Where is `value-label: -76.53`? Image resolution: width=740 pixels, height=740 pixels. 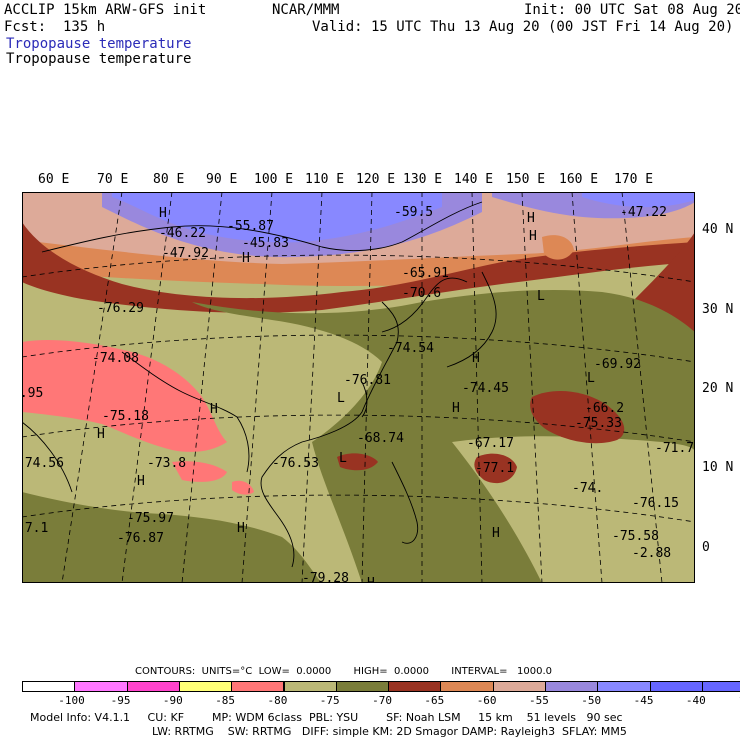 value-label: -76.53 is located at coordinates (295, 463).